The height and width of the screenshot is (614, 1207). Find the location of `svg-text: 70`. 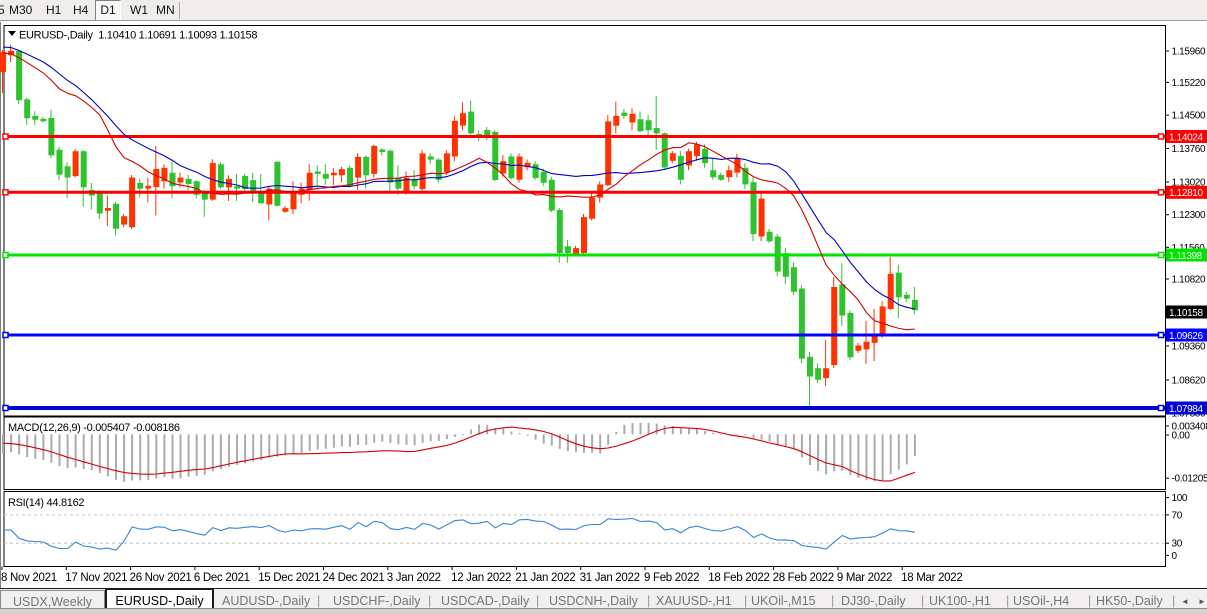

svg-text: 70 is located at coordinates (1177, 515).